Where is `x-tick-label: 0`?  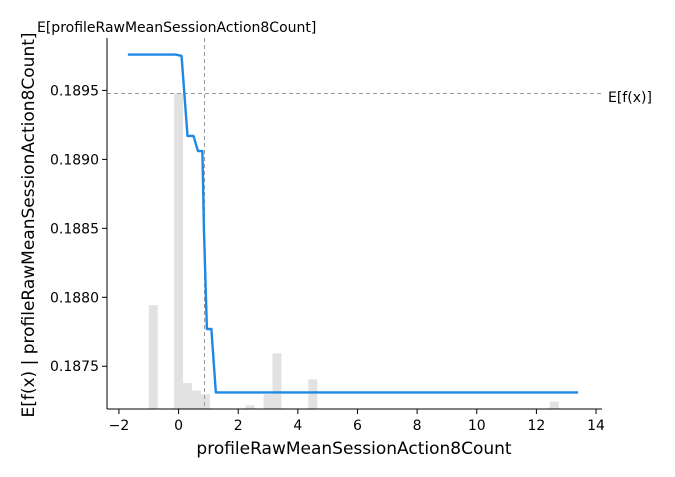 x-tick-label: 0 is located at coordinates (178, 426).